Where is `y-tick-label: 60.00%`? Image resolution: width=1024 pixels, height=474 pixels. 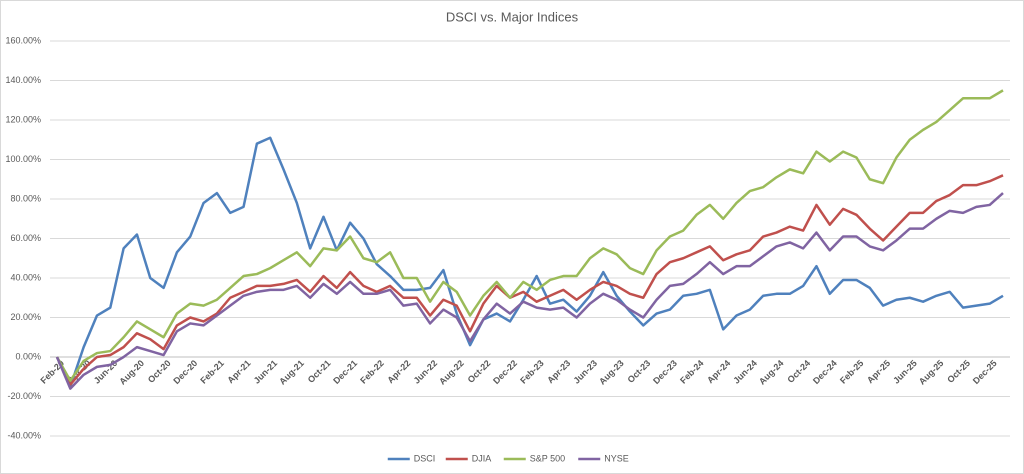
y-tick-label: 60.00% is located at coordinates (25, 238).